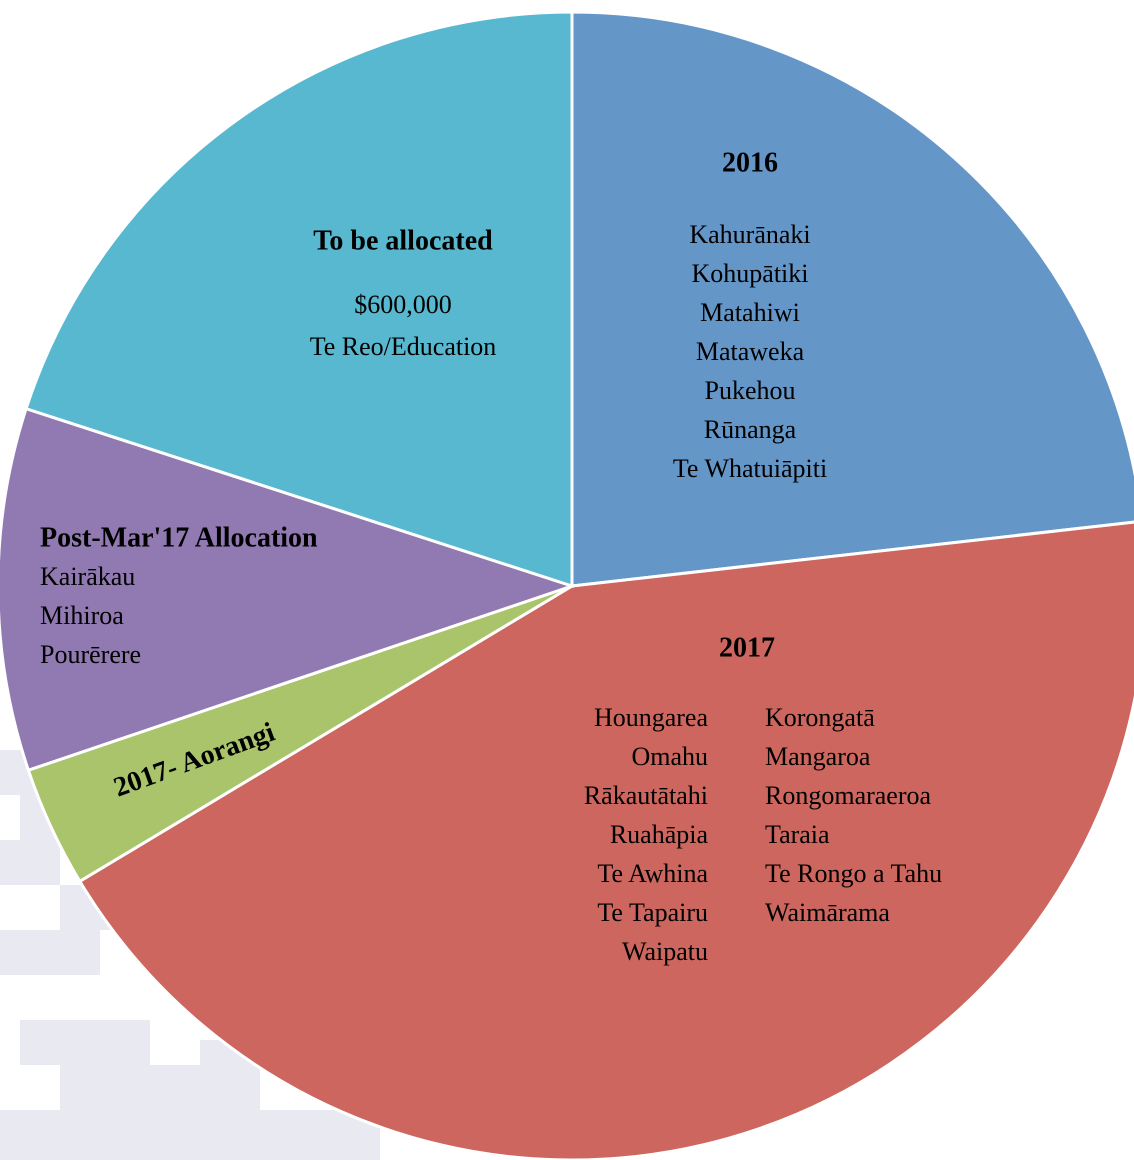 The image size is (1134, 1160). I want to click on slice-detail: Mihiroa, so click(82, 615).